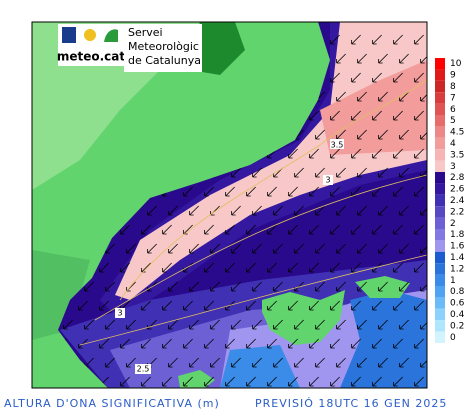  Describe the element at coordinates (453, 224) in the screenshot. I see `colorbar-label: 2` at that location.